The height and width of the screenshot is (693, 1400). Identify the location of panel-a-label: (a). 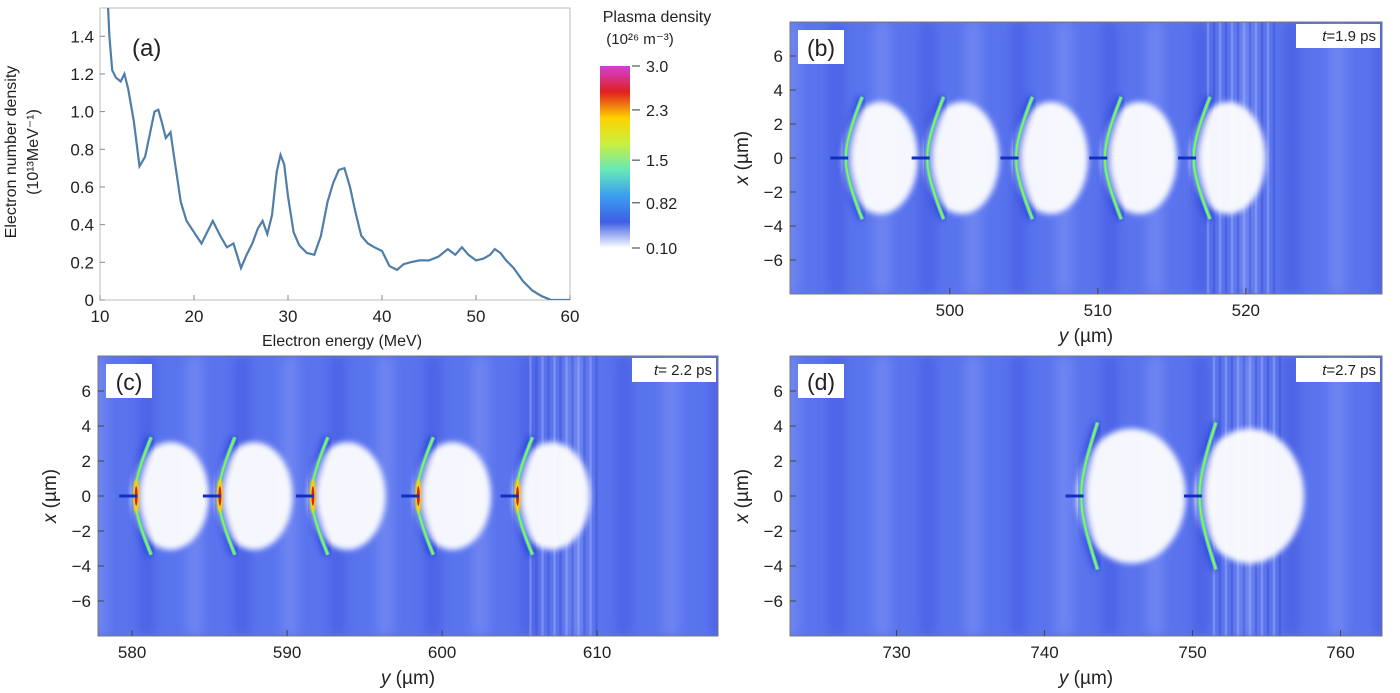
(146, 48).